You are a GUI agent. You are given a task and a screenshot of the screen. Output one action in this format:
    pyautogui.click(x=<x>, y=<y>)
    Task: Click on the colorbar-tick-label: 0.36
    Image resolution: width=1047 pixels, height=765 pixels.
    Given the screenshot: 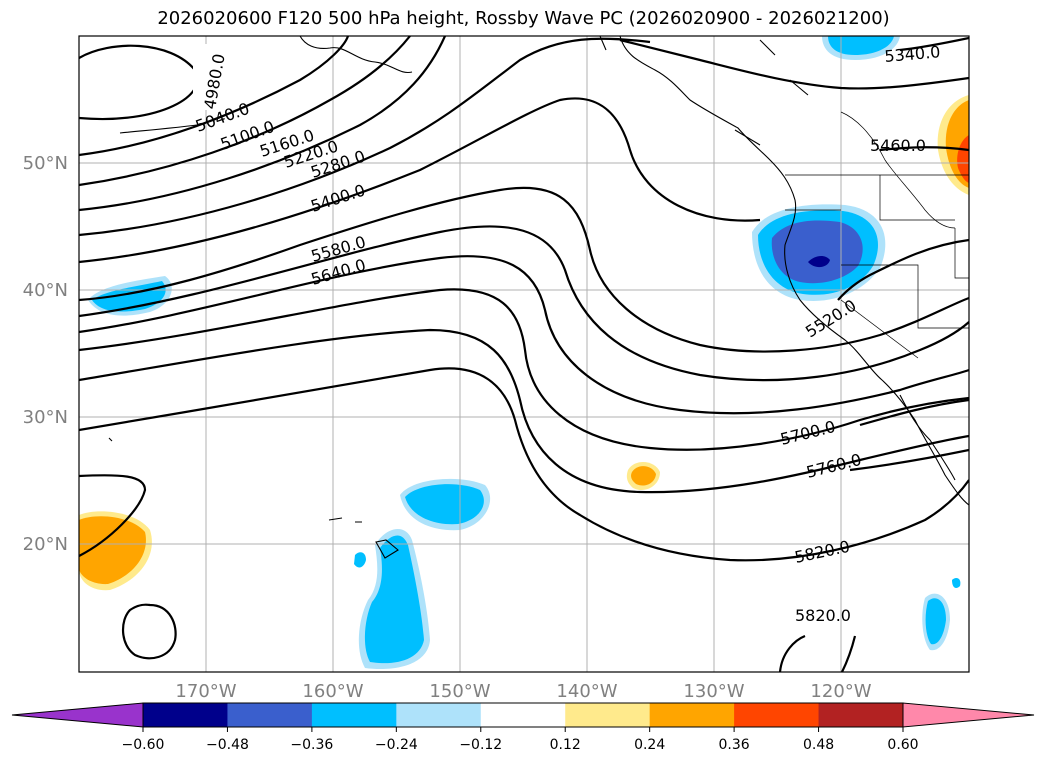 What is the action you would take?
    pyautogui.click(x=734, y=745)
    